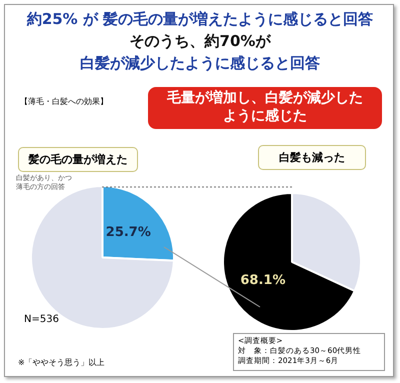 The width and height of the screenshot is (400, 383). Describe the element at coordinates (78, 159) in the screenshot. I see `slice-label: 髪の毛の量が増えた` at that location.